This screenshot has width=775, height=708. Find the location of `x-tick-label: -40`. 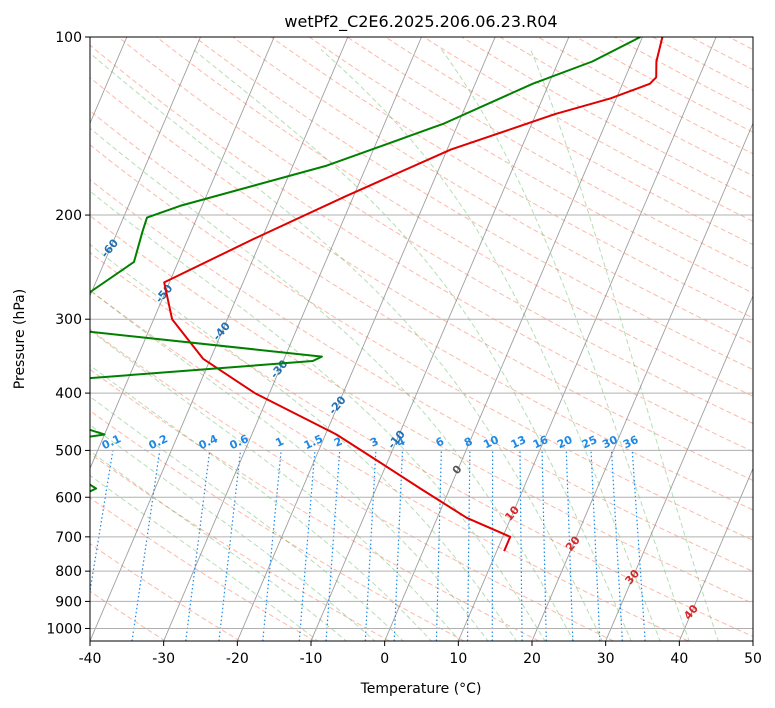

x-tick-label: -40 is located at coordinates (90, 659).